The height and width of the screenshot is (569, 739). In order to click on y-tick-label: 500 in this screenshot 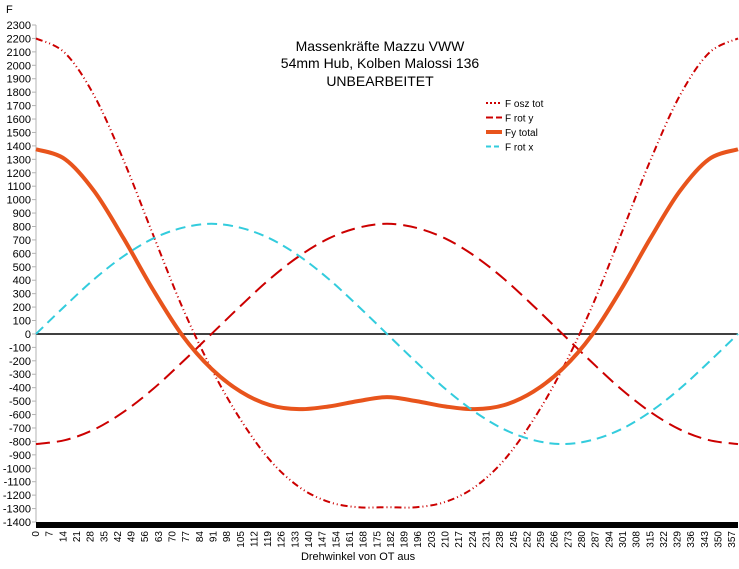, I will do `click(22, 268)`.